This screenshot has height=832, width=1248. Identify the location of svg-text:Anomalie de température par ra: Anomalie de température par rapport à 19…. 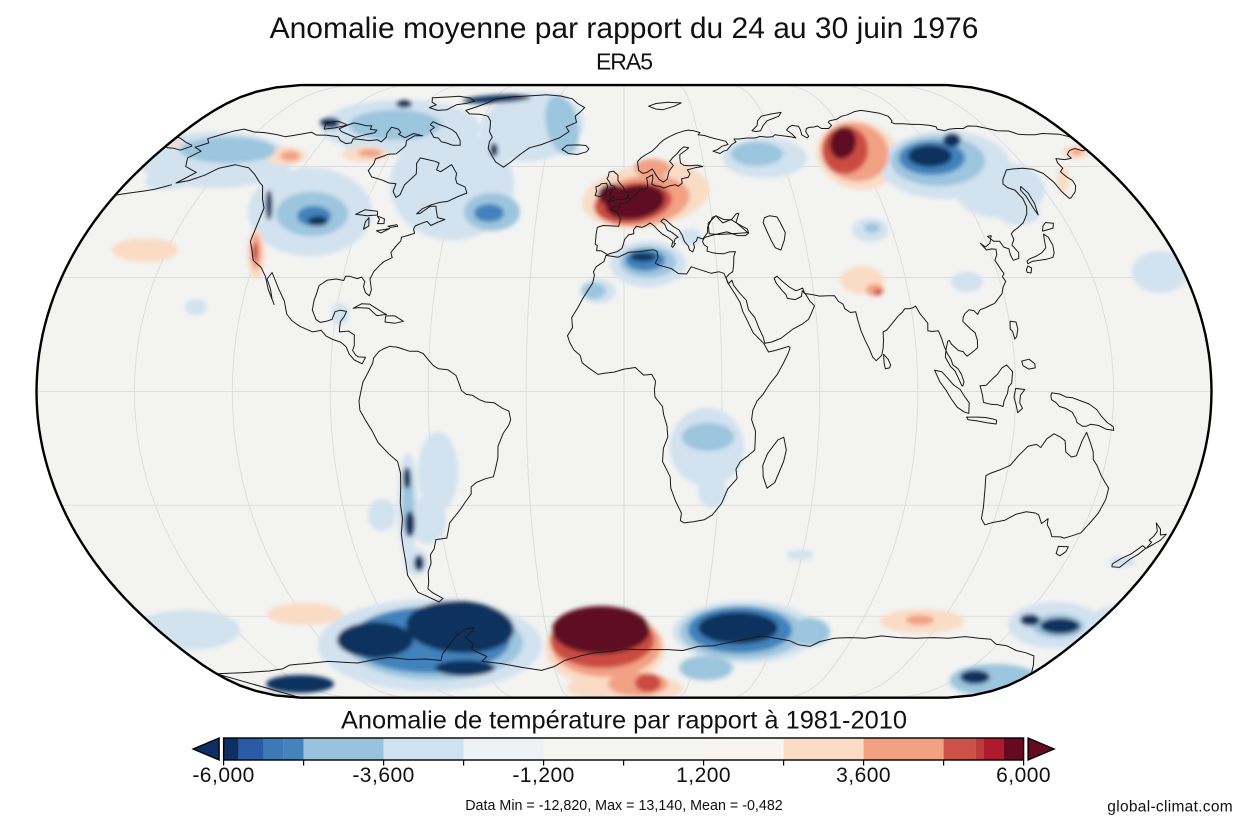
(624, 721).